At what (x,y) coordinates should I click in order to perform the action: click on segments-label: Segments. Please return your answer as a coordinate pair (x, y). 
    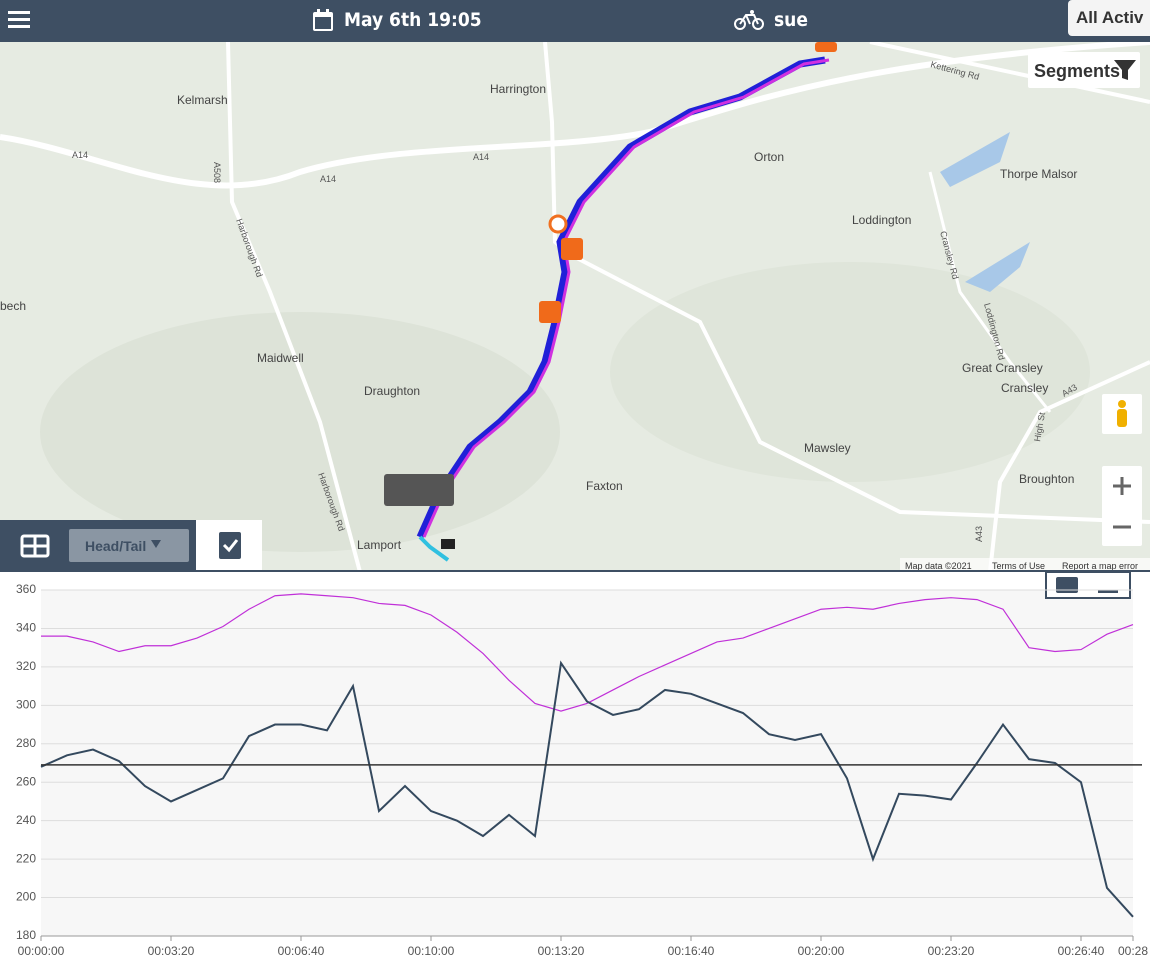
    Looking at the image, I should click on (1077, 71).